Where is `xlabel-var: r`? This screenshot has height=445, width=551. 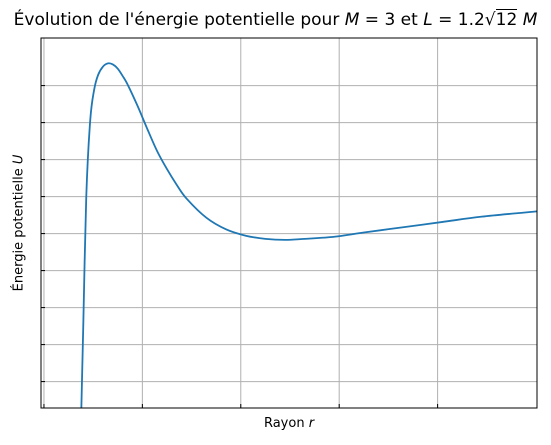
xlabel-var: r is located at coordinates (311, 423).